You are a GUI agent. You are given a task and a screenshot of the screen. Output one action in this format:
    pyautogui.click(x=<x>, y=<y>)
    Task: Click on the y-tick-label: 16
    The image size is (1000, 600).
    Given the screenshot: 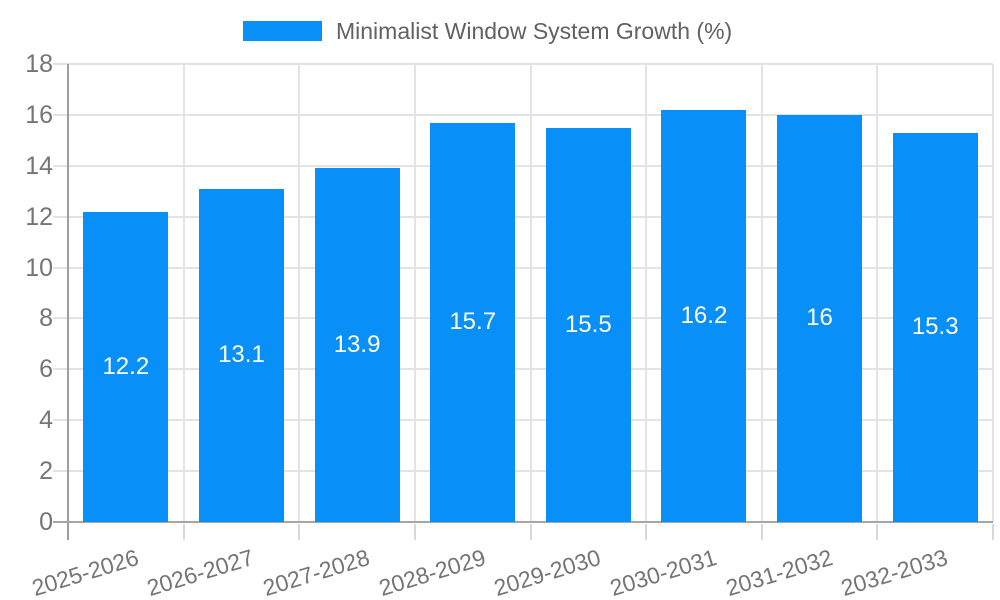 What is the action you would take?
    pyautogui.click(x=39, y=114)
    